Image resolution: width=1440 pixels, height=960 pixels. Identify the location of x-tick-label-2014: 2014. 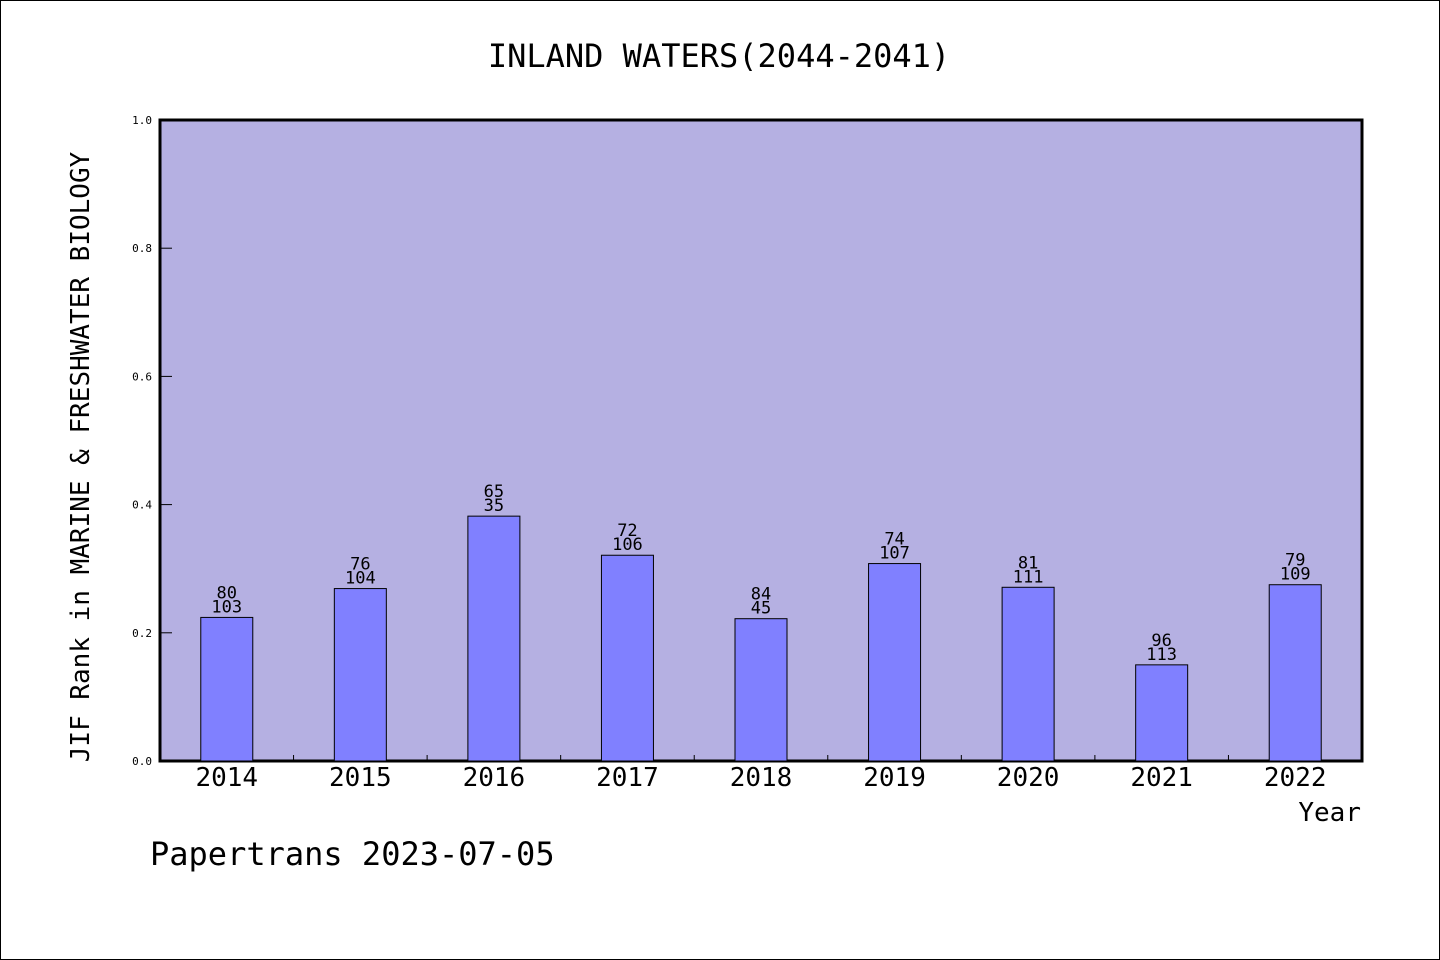
(226, 778).